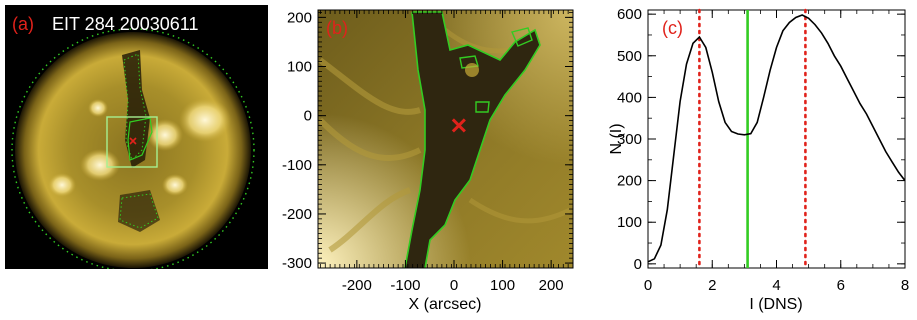 This screenshot has height=320, width=917. What do you see at coordinates (629, 14) in the screenshot?
I see `y-tick-label: 600` at bounding box center [629, 14].